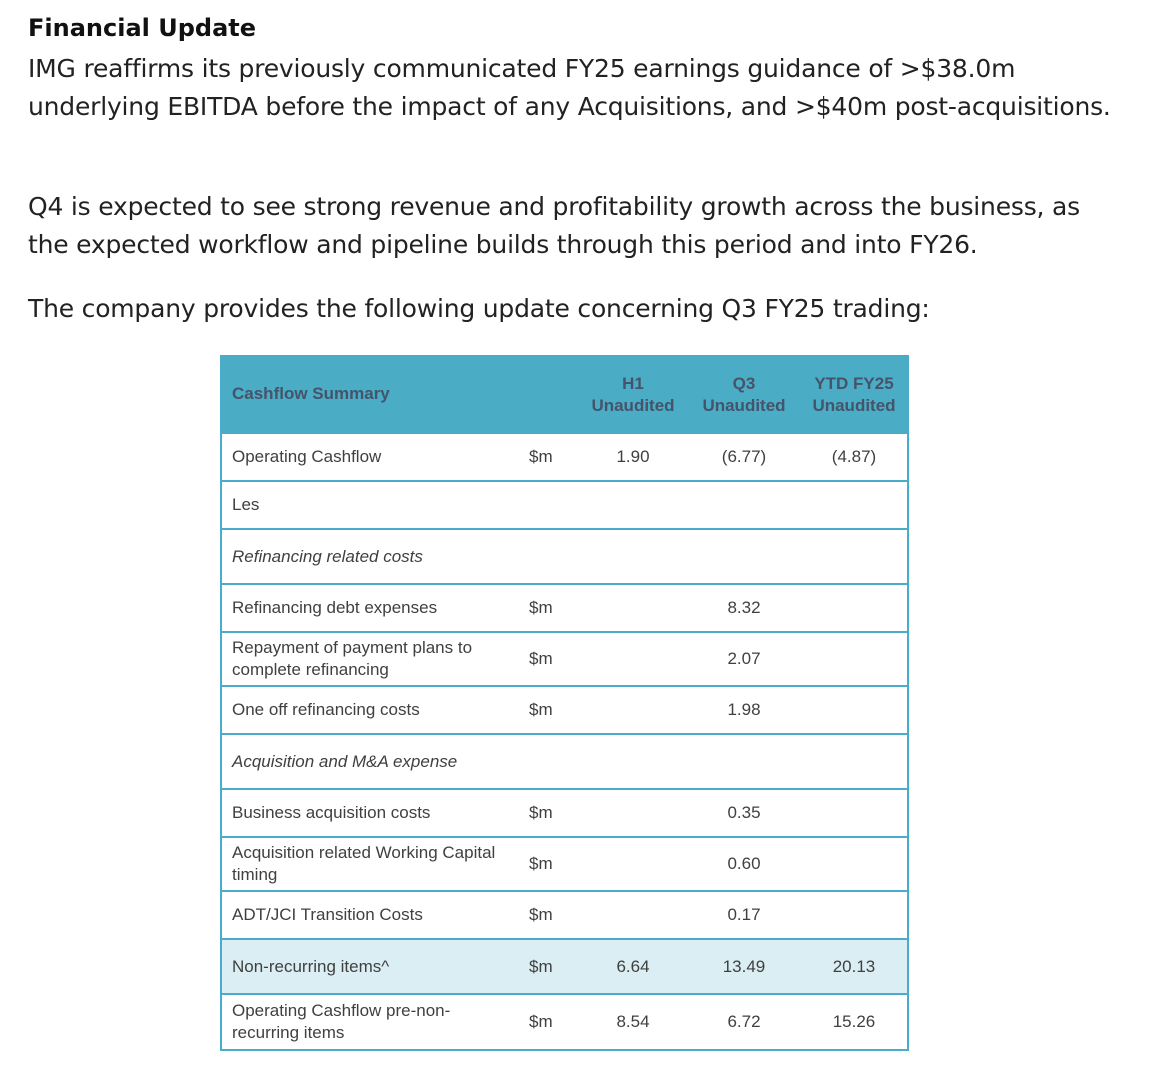 The width and height of the screenshot is (1158, 1075). What do you see at coordinates (633, 395) in the screenshot?
I see `column-header-h1: H1 Unaudited` at bounding box center [633, 395].